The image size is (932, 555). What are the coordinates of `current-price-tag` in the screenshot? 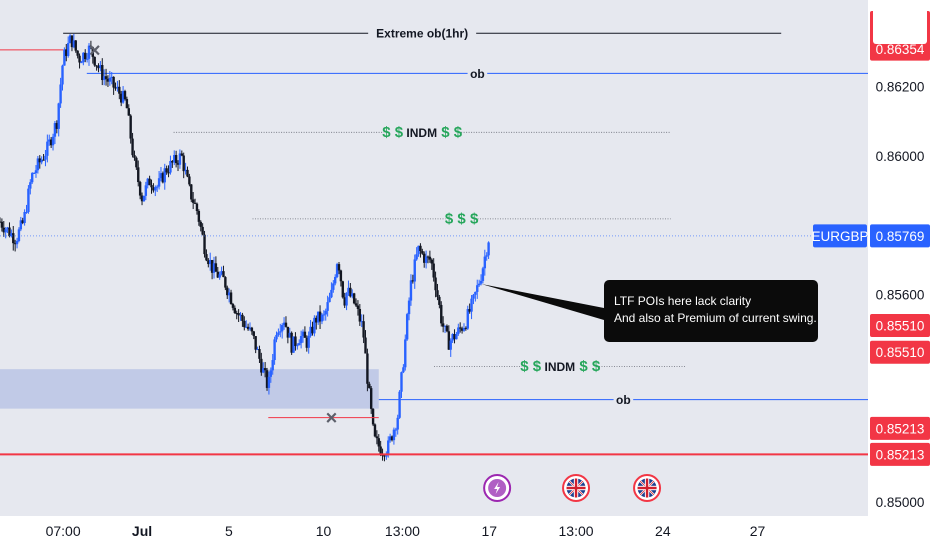 It's located at (900, 236).